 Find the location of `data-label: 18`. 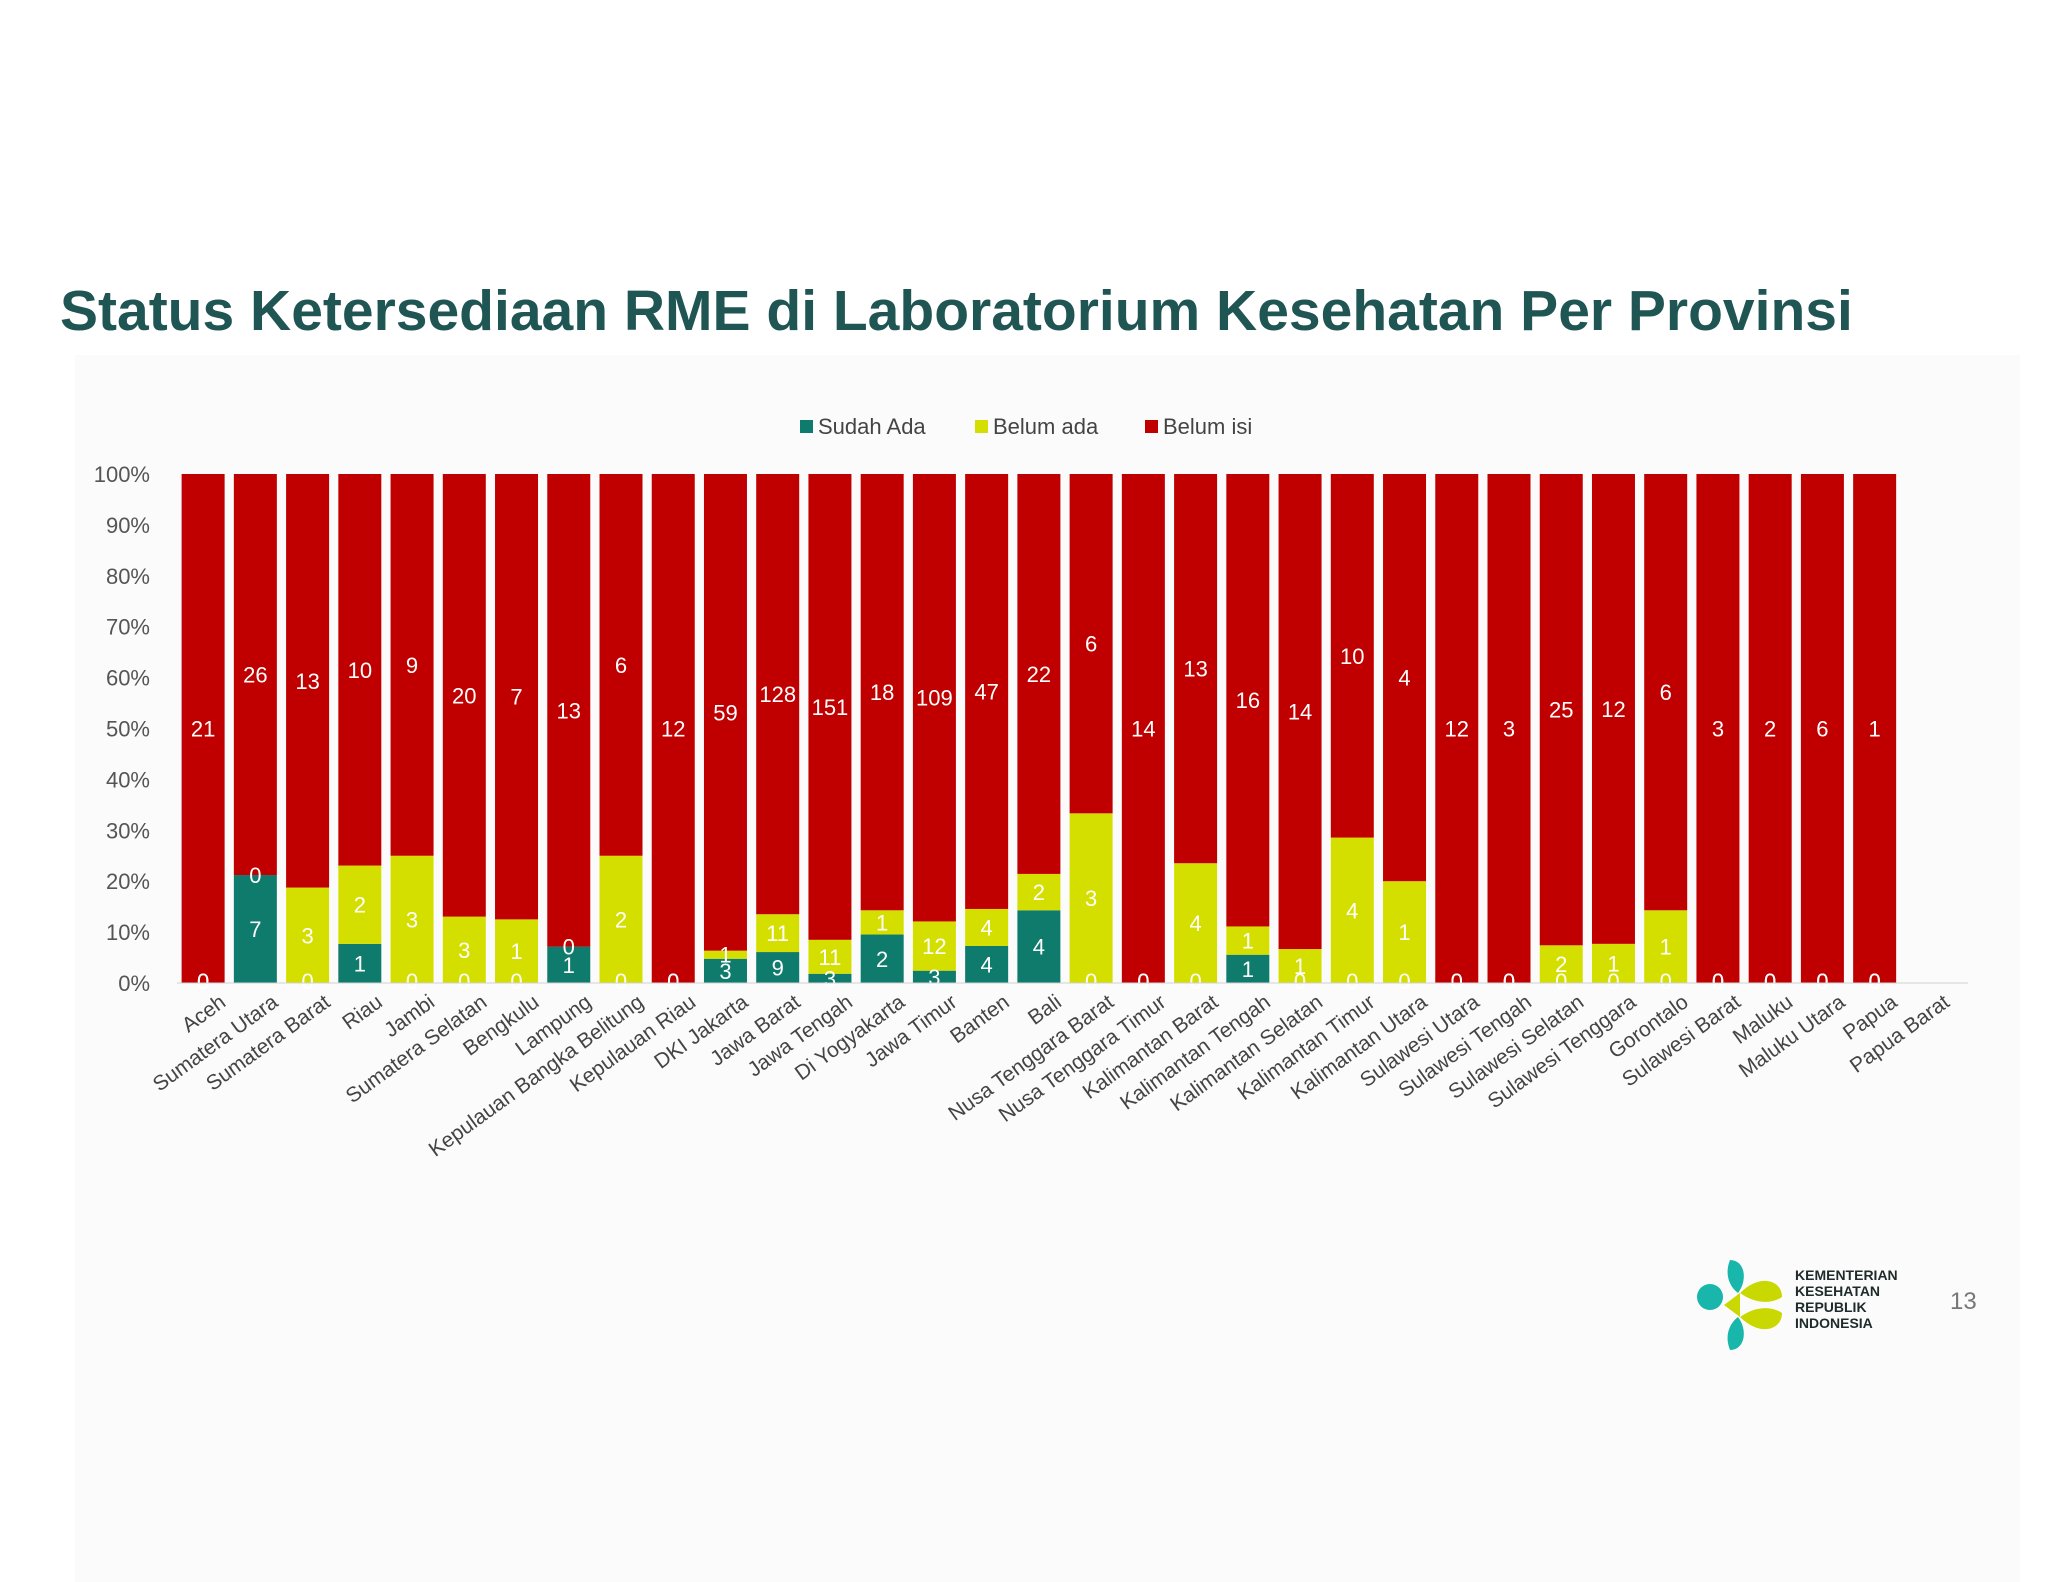

data-label: 18 is located at coordinates (882, 692).